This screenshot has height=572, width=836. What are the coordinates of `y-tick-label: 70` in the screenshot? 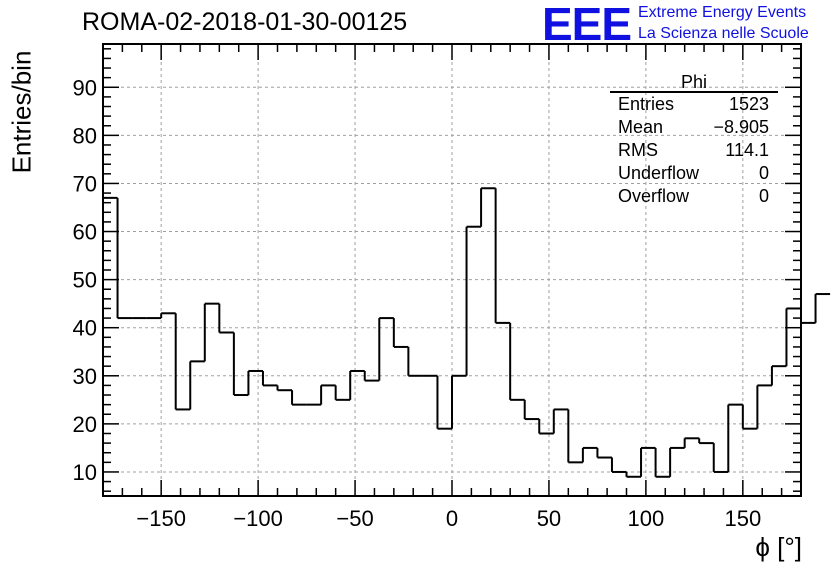 It's located at (85, 183).